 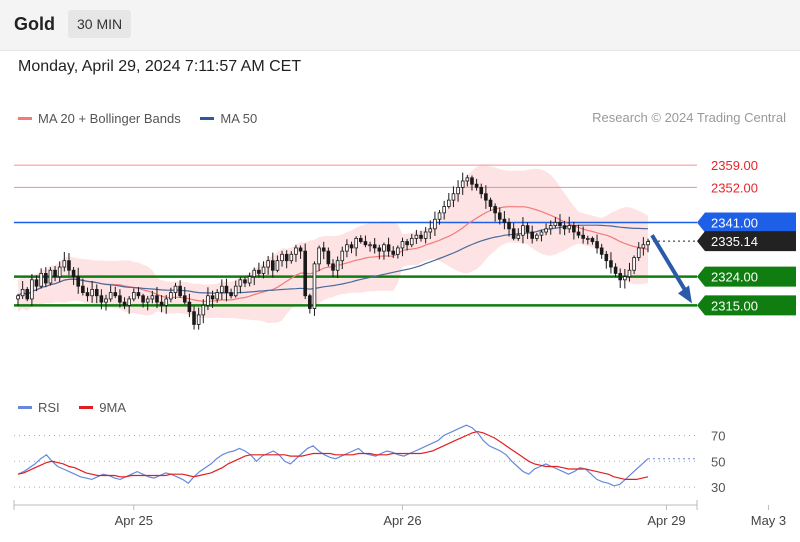 What do you see at coordinates (207, 119) in the screenshot?
I see `ma50-swatch` at bounding box center [207, 119].